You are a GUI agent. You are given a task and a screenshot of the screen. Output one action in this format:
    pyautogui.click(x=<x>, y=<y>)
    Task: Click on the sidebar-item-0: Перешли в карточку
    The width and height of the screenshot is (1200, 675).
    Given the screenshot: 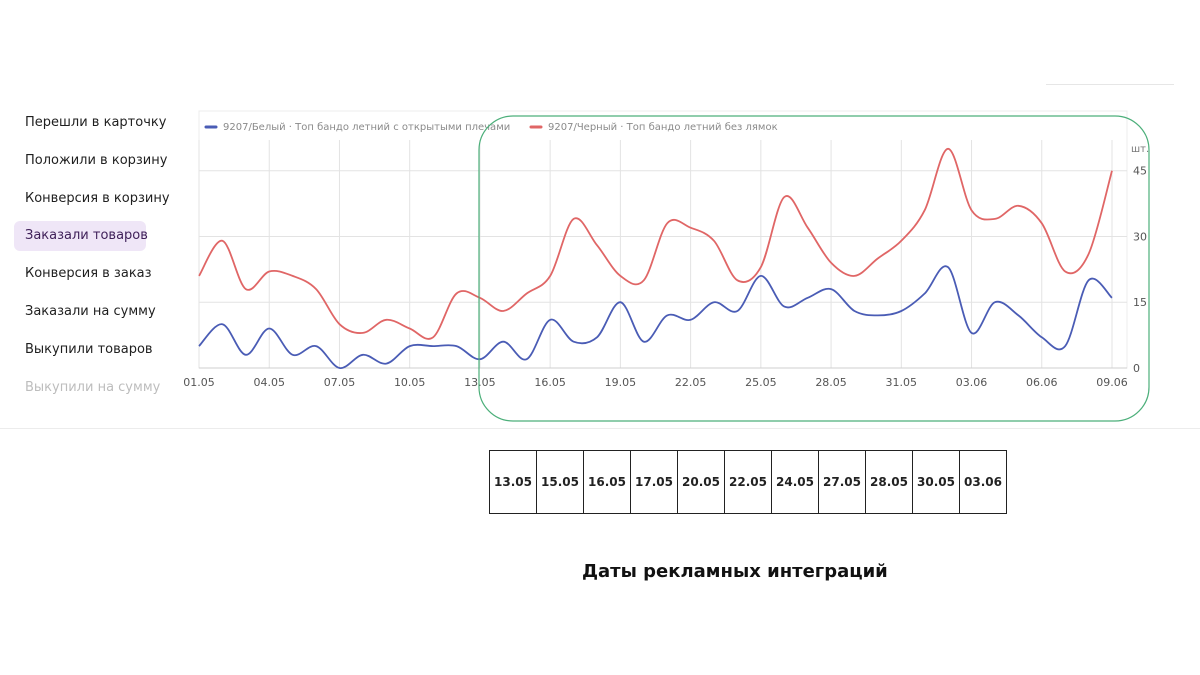 What is the action you would take?
    pyautogui.click(x=96, y=122)
    